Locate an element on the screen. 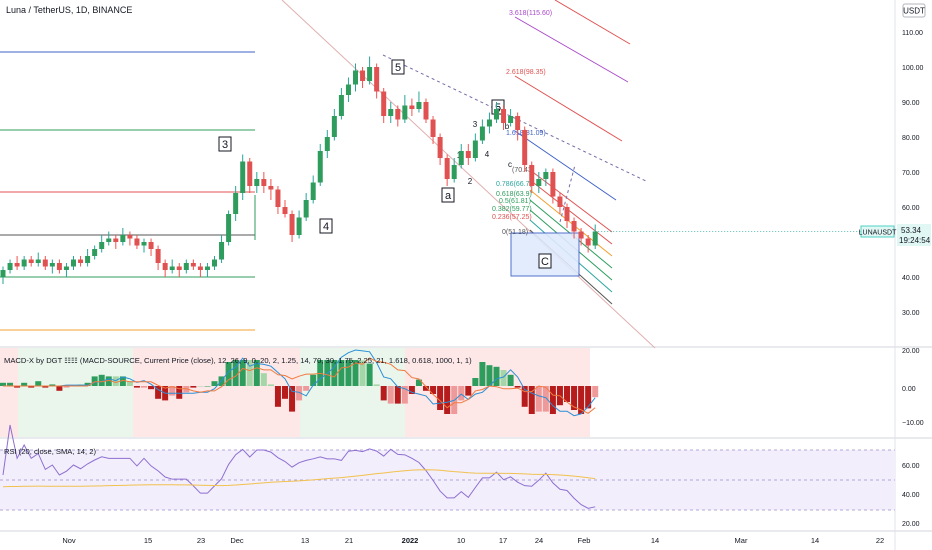  fib-ret-line is located at coordinates (571, 201).